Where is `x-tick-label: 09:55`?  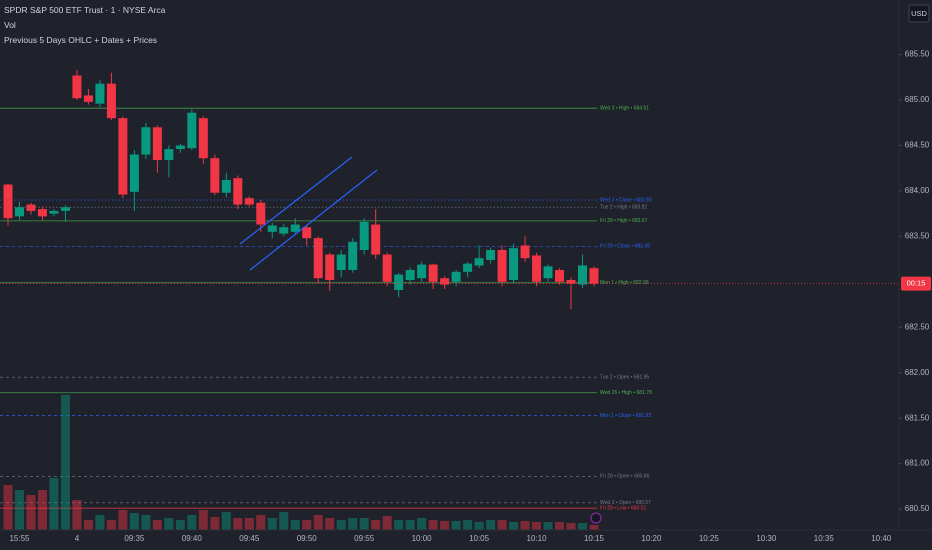
x-tick-label: 09:55 is located at coordinates (364, 538).